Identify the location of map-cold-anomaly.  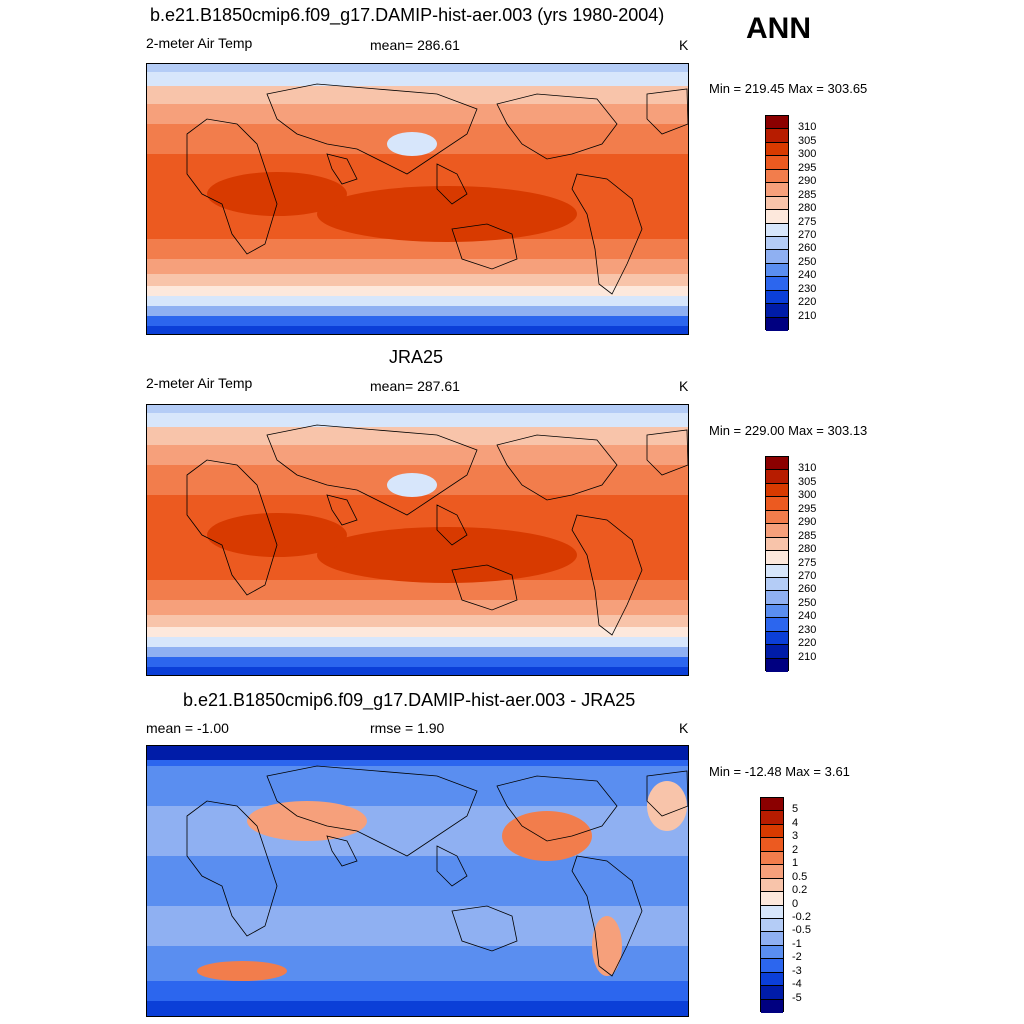
(417, 753).